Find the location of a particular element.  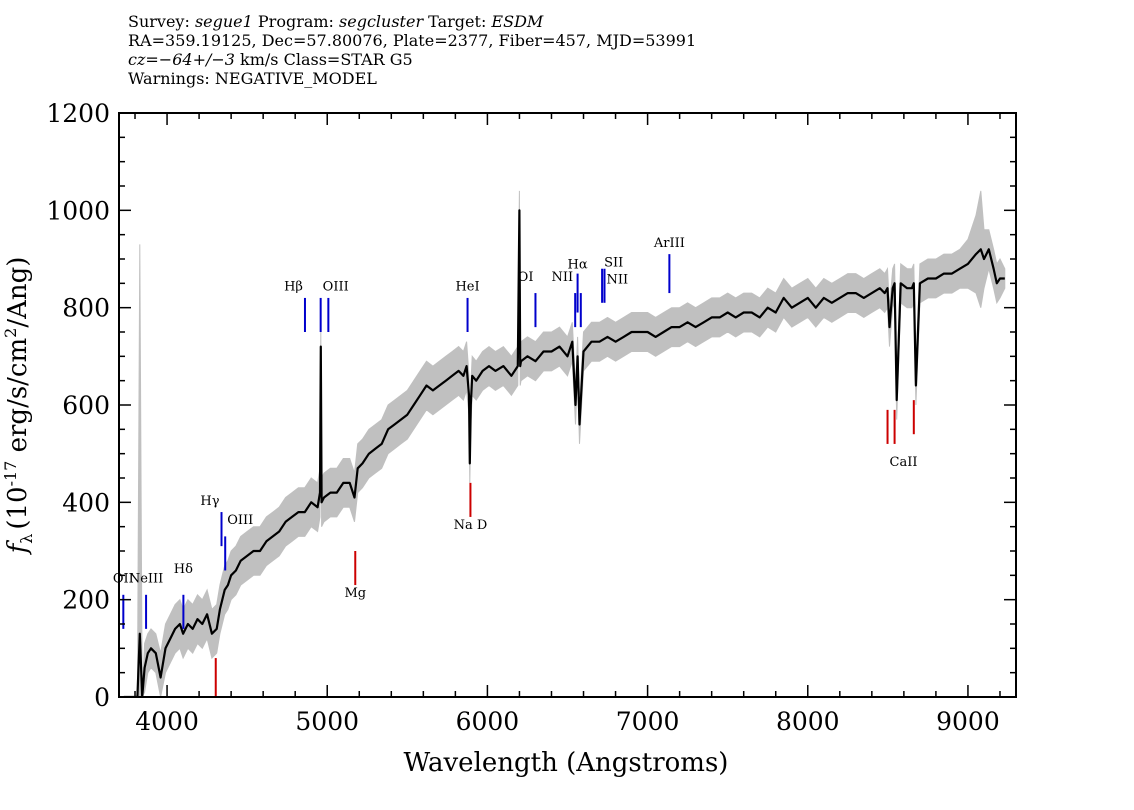

header-line-warnings: Warnings: NEGATIVE_MODEL is located at coordinates (252, 78).